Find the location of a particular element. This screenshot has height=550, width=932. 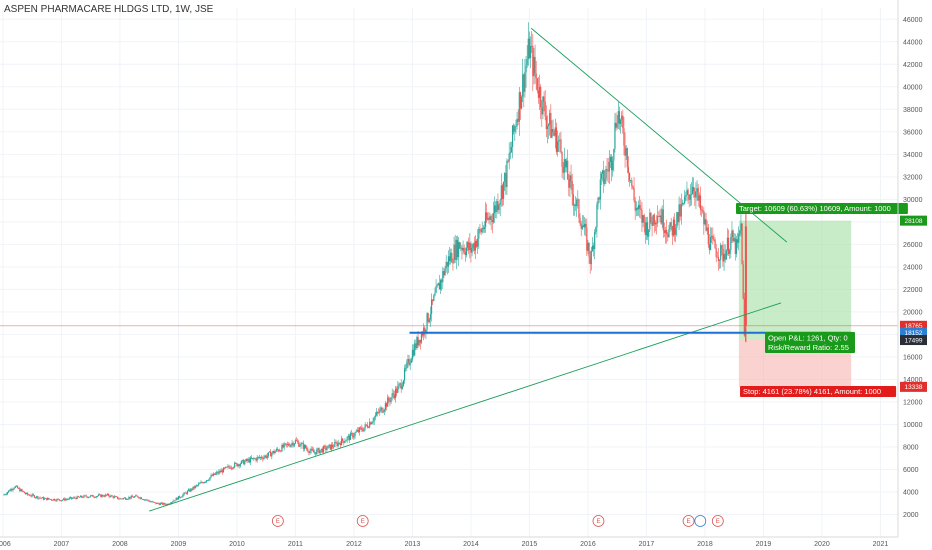

x-tick-label: 2017 is located at coordinates (647, 544).